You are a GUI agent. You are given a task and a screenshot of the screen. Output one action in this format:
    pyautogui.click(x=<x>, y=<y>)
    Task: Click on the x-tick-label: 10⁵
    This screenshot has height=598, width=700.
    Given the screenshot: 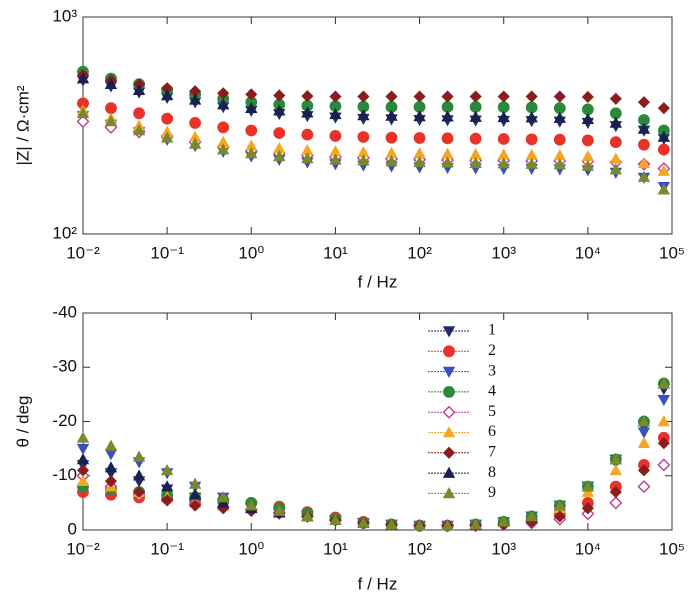 What is the action you would take?
    pyautogui.click(x=672, y=252)
    